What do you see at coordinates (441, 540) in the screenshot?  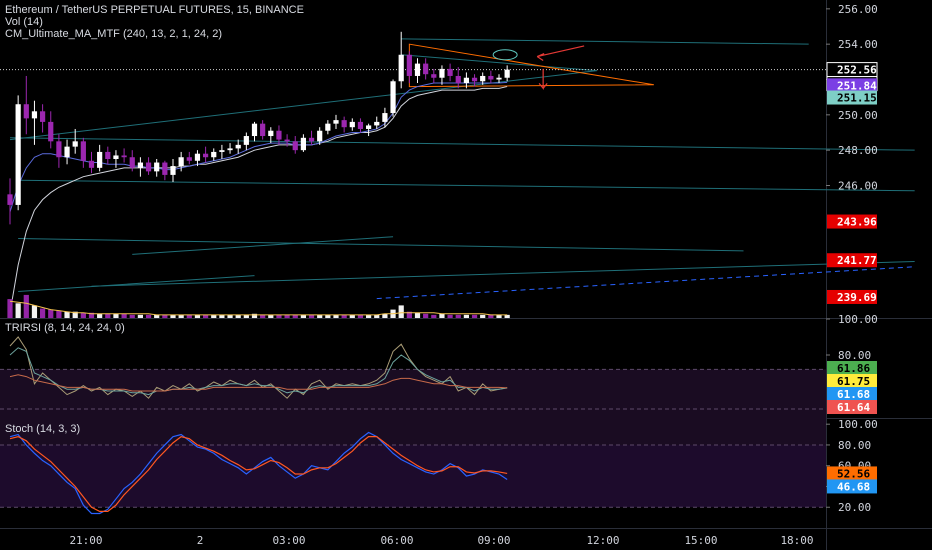 I see `time-axis: 21:00 2 03:00 06:00 09:00 12:00 15:00 18:00` at bounding box center [441, 540].